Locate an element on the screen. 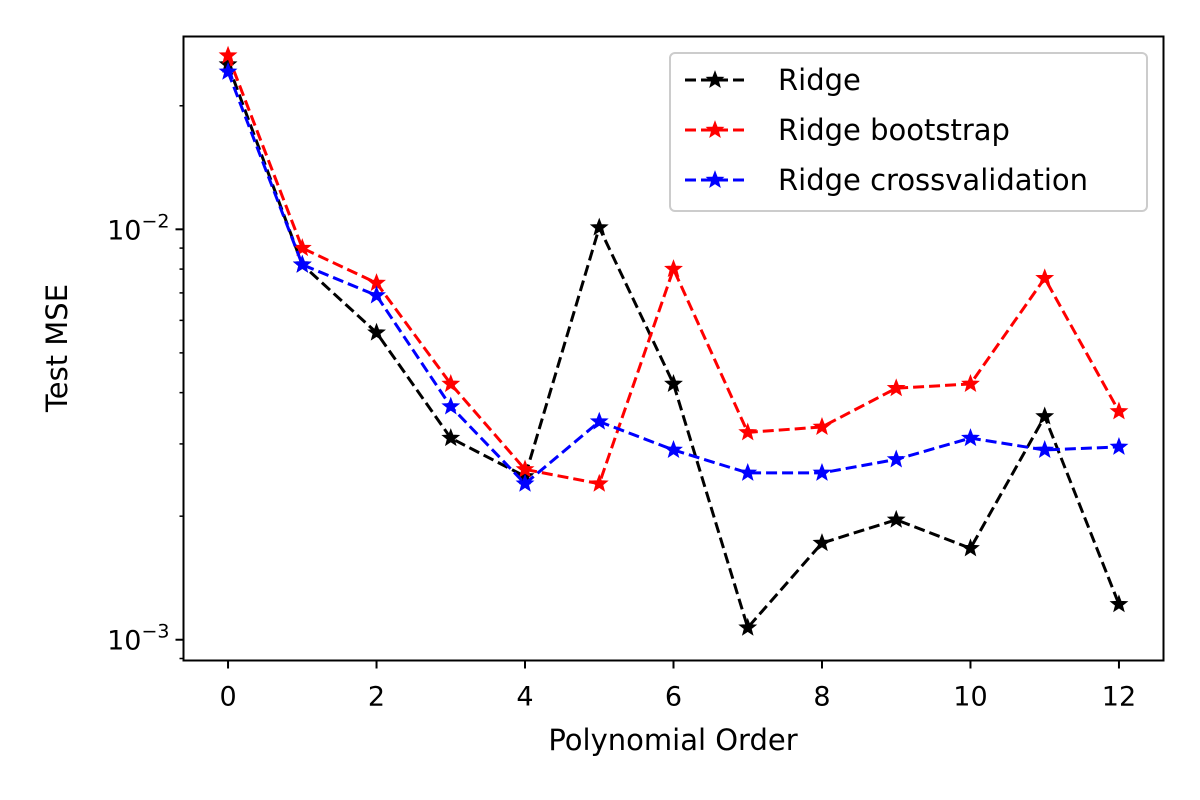 This screenshot has width=1200, height=800. x-tick-label: 8 is located at coordinates (821, 697).